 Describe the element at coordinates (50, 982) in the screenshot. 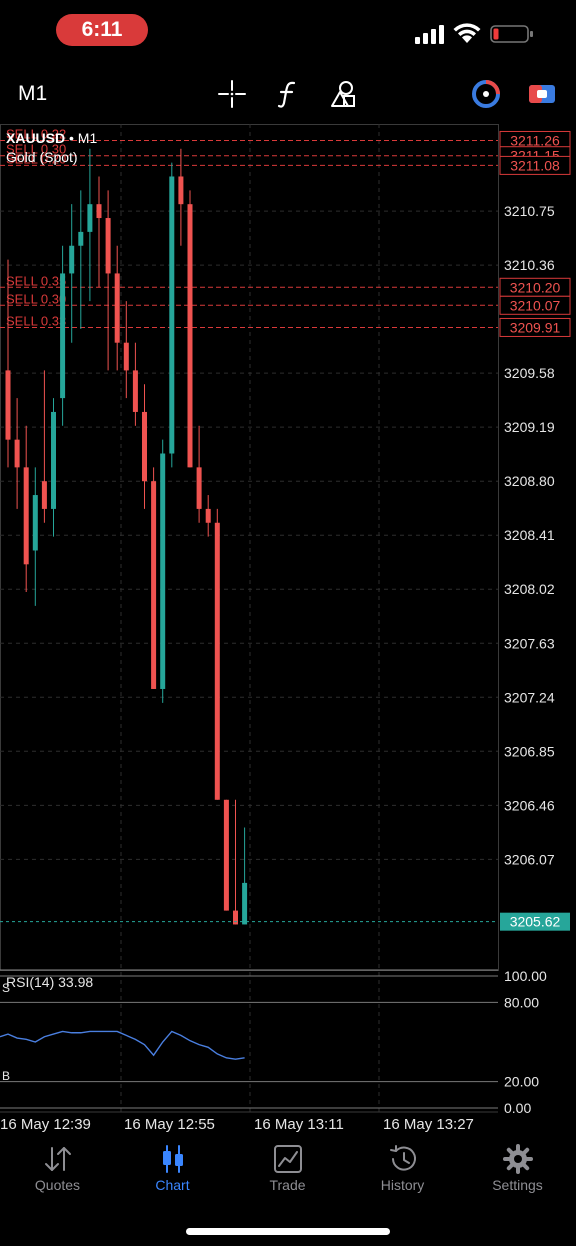

I see `rsi-label: RSI(14) 33.98` at that location.